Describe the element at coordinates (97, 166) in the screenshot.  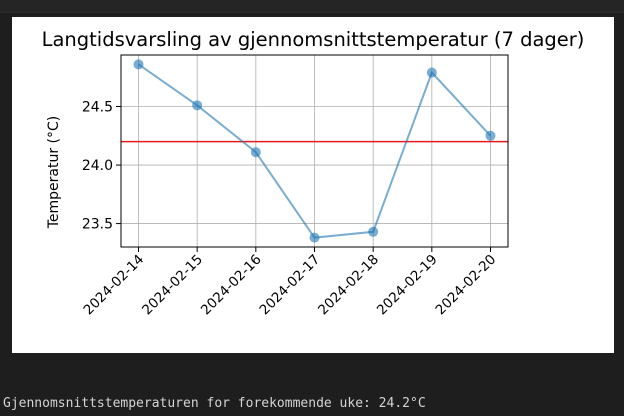
I see `y-tick-label: 24.0` at that location.